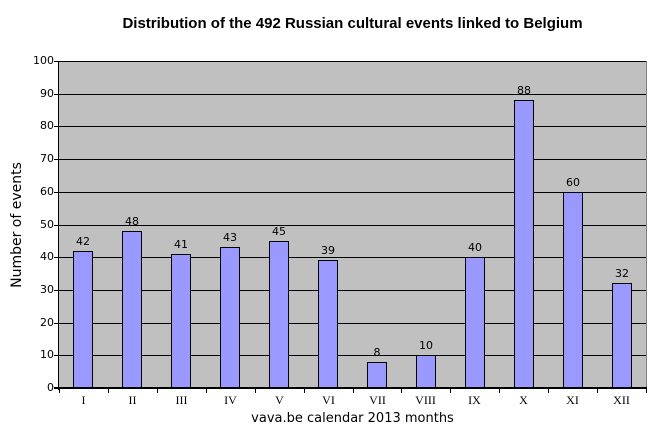 The height and width of the screenshot is (447, 666). Describe the element at coordinates (50, 387) in the screenshot. I see `y-axis-tick-label: 0` at that location.